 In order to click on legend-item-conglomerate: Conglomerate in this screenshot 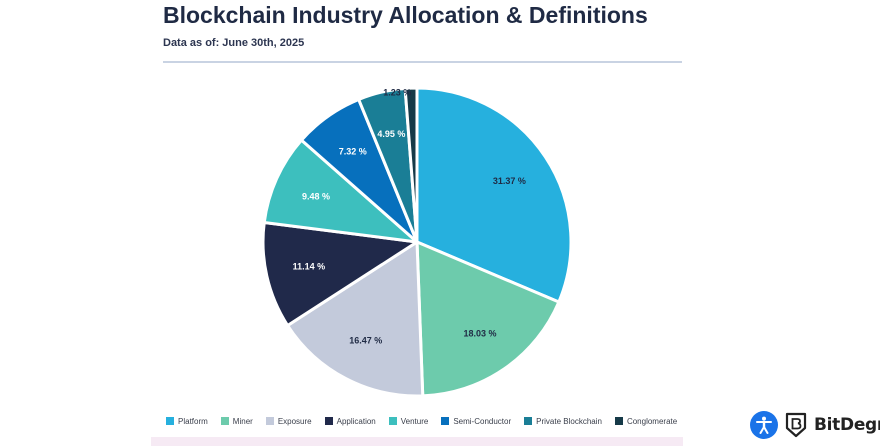, I will do `click(646, 421)`.